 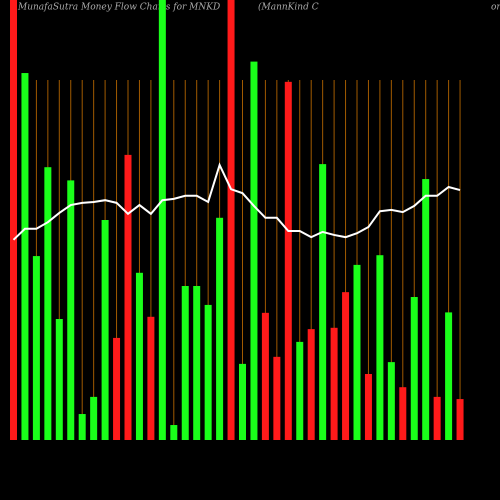 What do you see at coordinates (288, 7) in the screenshot?
I see `chart-subtitle: (MannKind C` at bounding box center [288, 7].